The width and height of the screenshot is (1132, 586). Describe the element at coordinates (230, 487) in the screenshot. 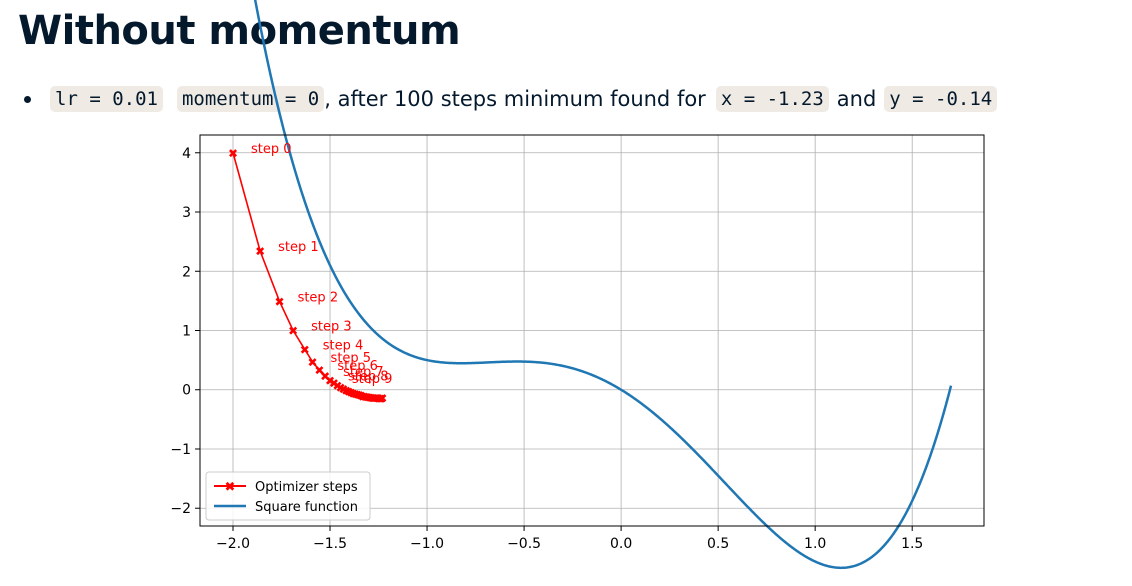

I see `legend-marker-optimizer-icon: ✖` at that location.